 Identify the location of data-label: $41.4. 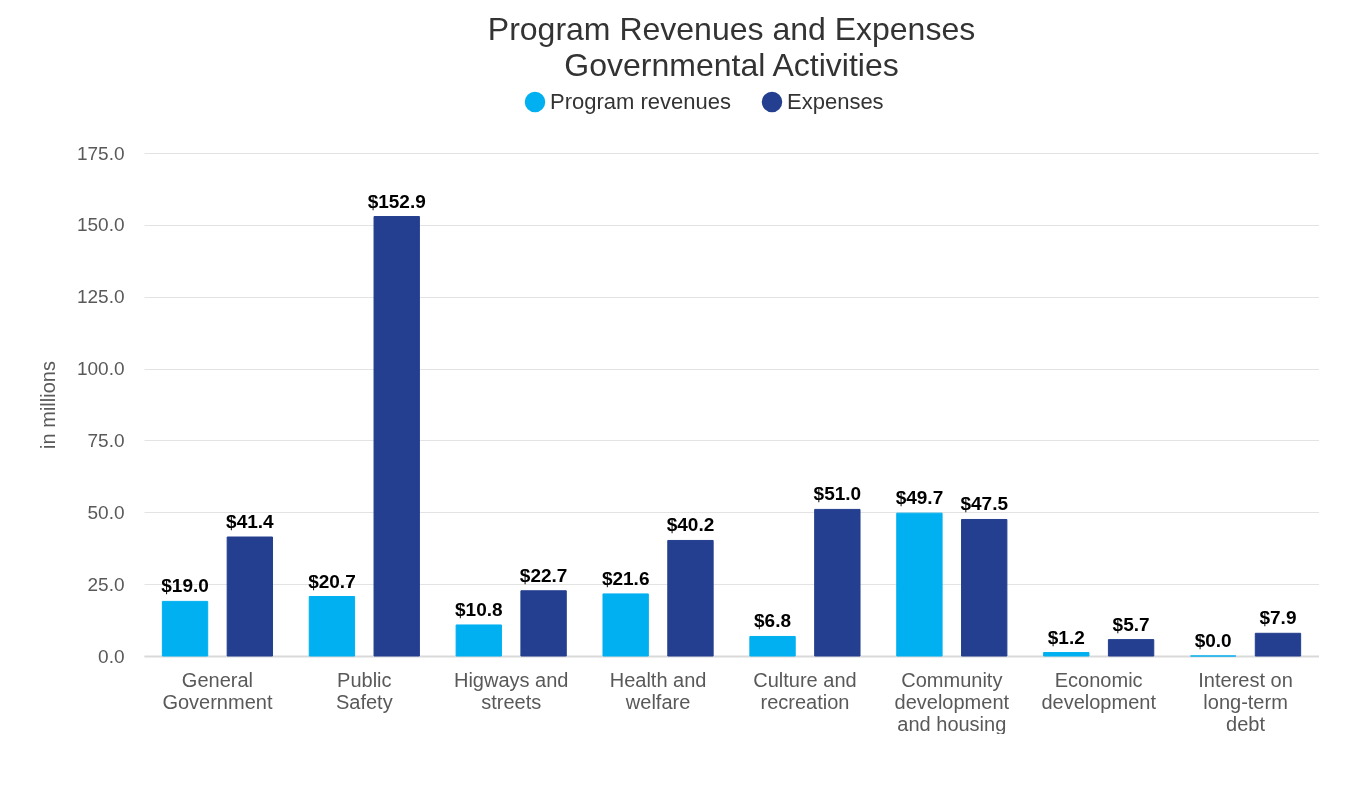
(250, 521).